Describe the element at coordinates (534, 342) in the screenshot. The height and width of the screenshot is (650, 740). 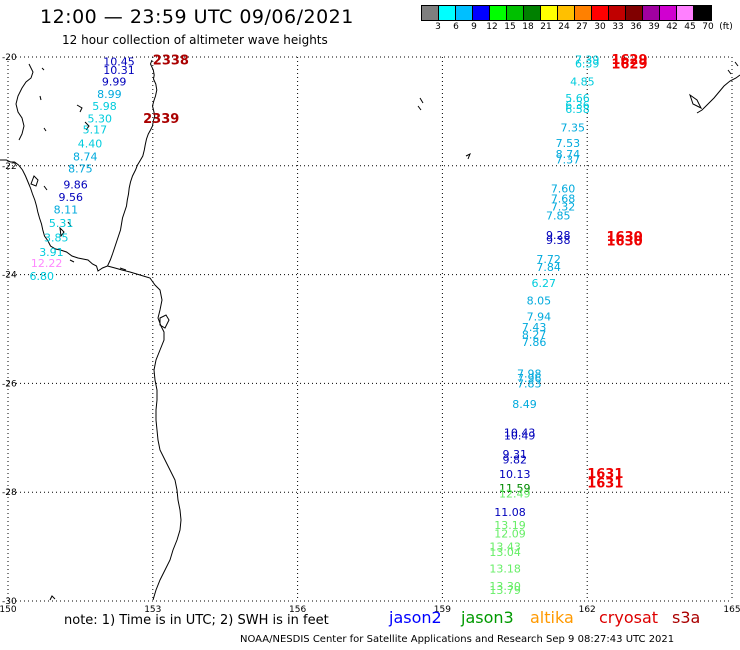
I see `swh-value-jason3: 7.86` at that location.